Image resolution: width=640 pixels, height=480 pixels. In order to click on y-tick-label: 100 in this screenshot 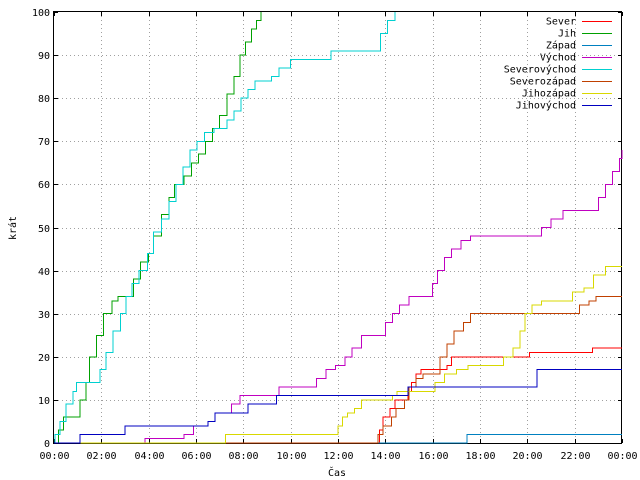, I will do `click(41, 13)`.